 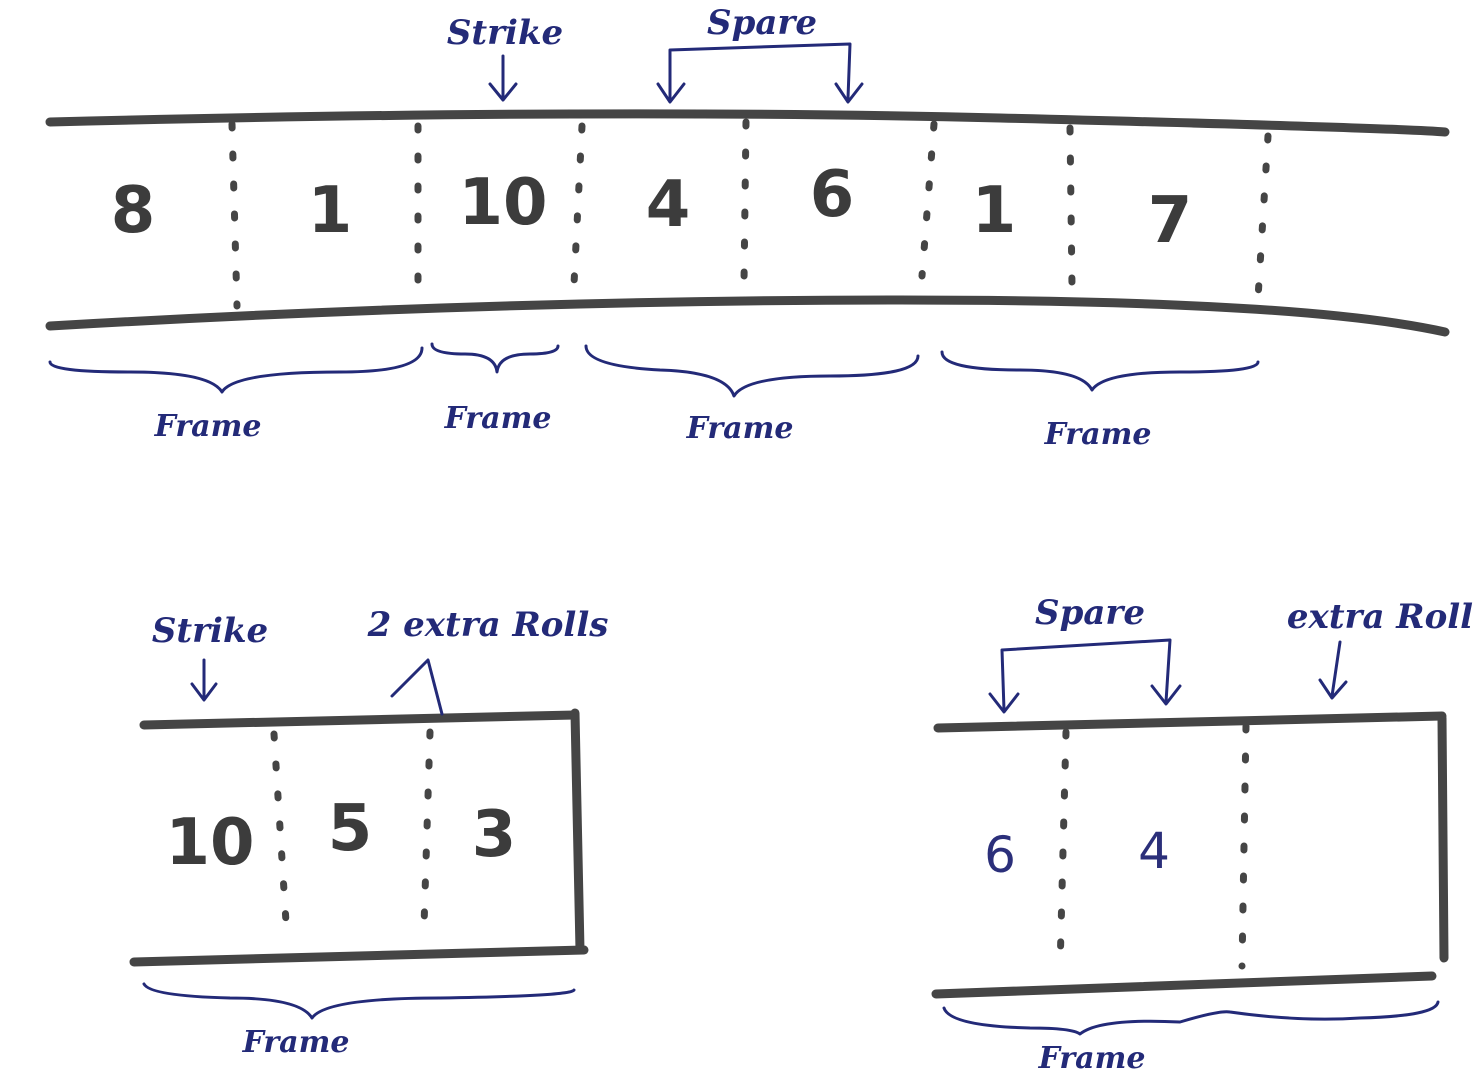 What do you see at coordinates (488, 625) in the screenshot?
I see `extra-rolls-label: 2 extra Rolls` at bounding box center [488, 625].